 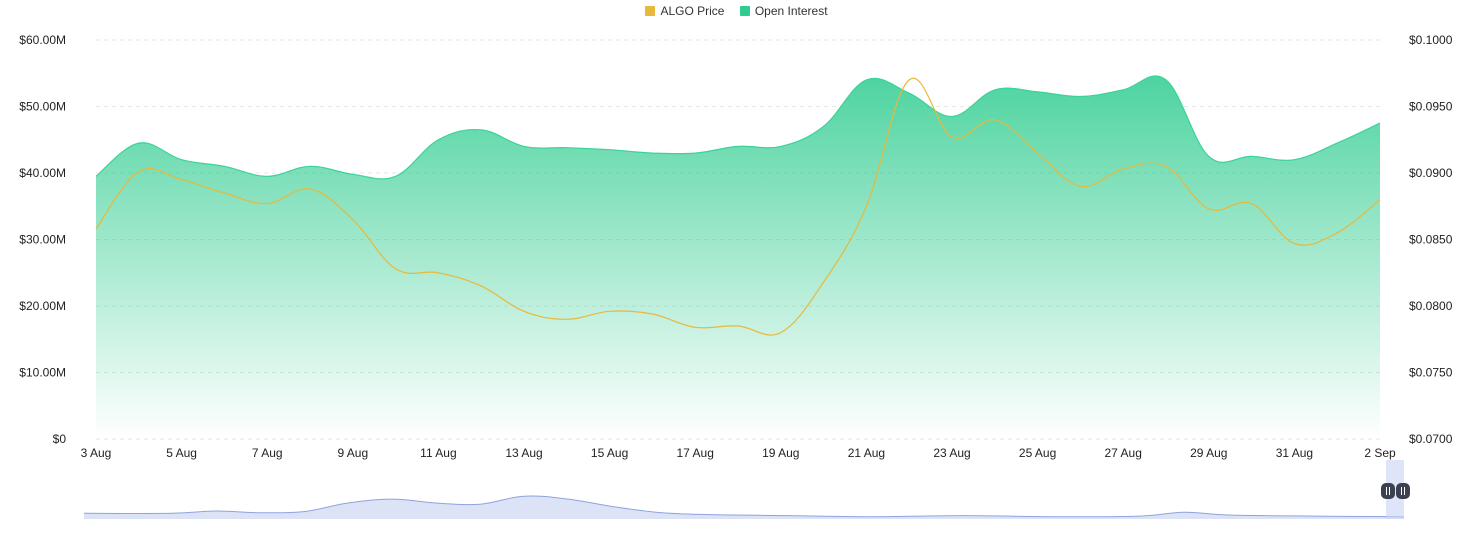 What do you see at coordinates (1431, 373) in the screenshot?
I see `right-axis-tick-label: $0.0750` at bounding box center [1431, 373].